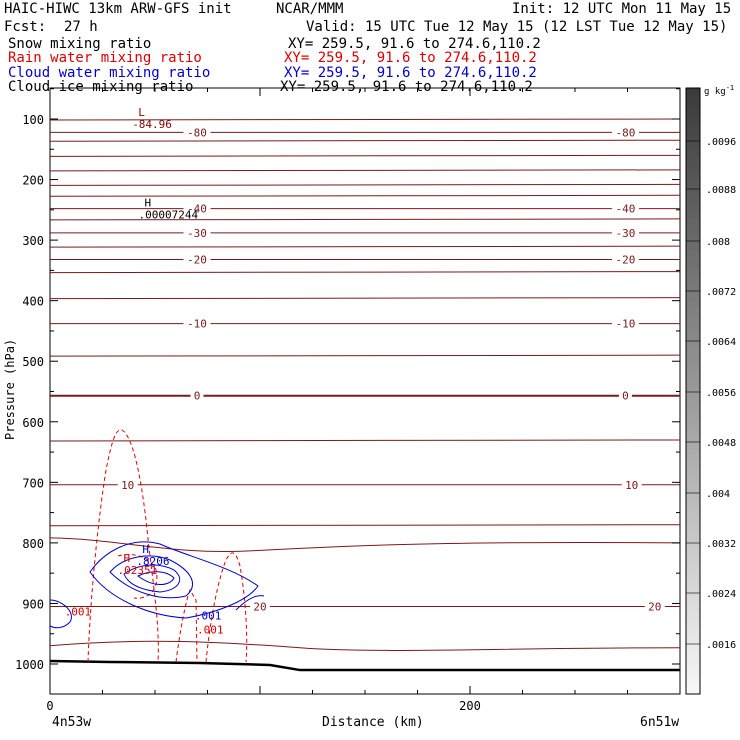 The image size is (740, 740). Describe the element at coordinates (105, 58) in the screenshot. I see `field-rain-name: Rain water mixing ratio` at that location.